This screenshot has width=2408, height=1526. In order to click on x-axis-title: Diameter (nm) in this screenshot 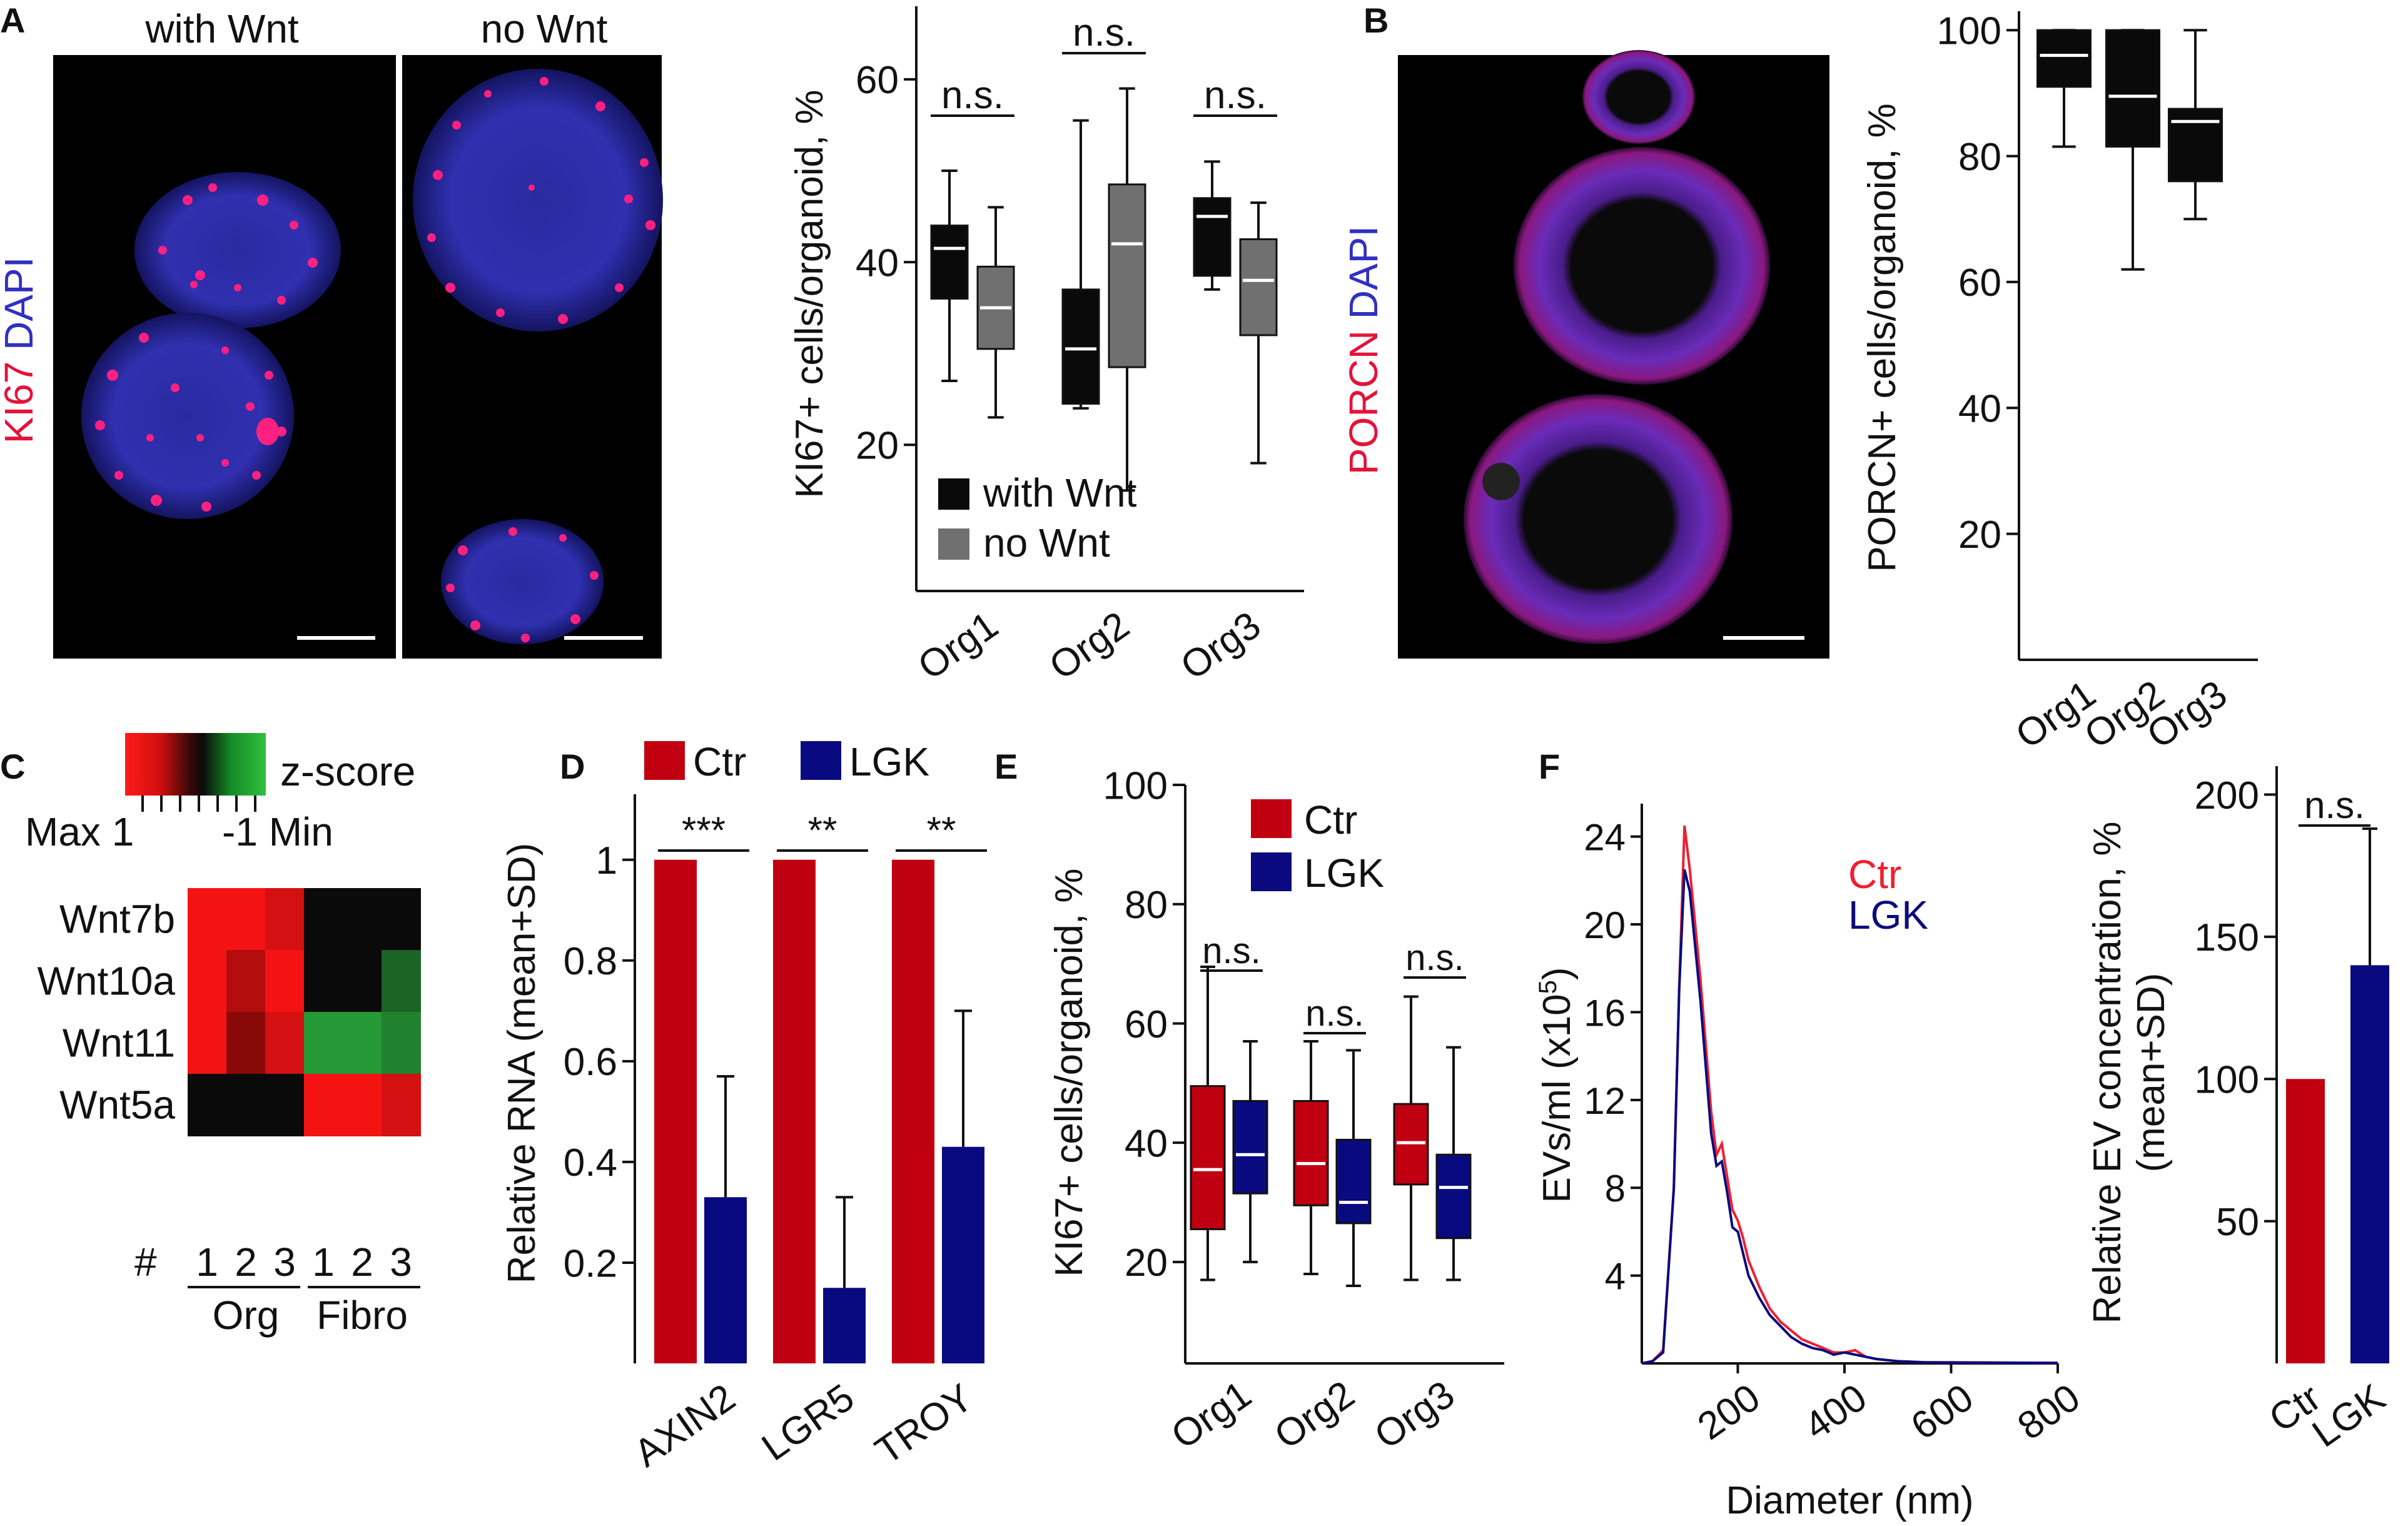, I will do `click(1850, 1500)`.